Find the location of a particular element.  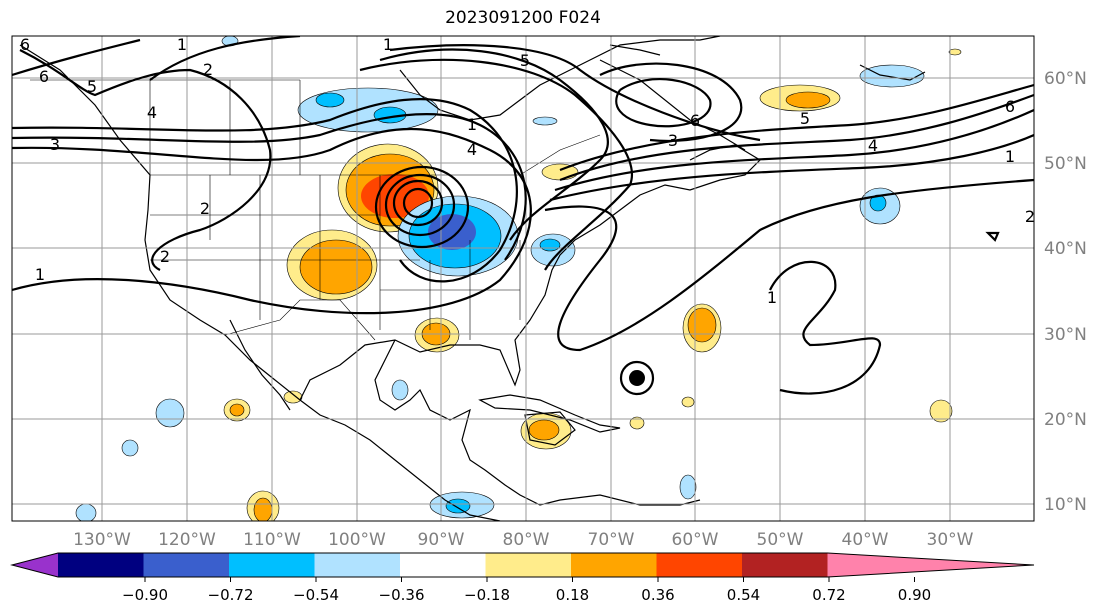

lat-label: 40°N is located at coordinates (1065, 249).